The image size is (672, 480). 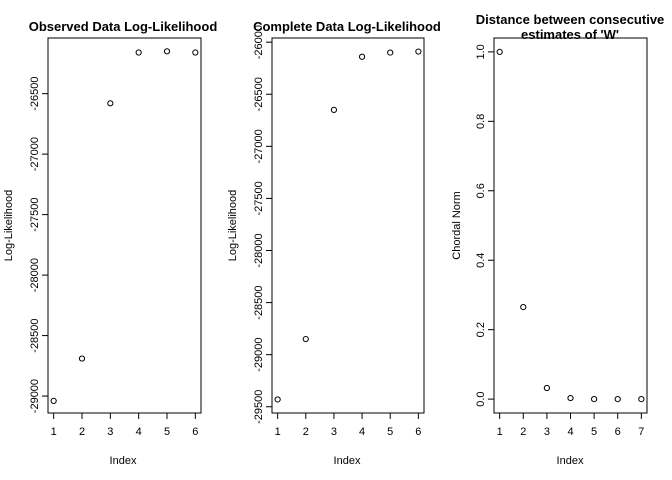 I want to click on chart-title-1: Observed Data Log-Likelihood, so click(x=123, y=26).